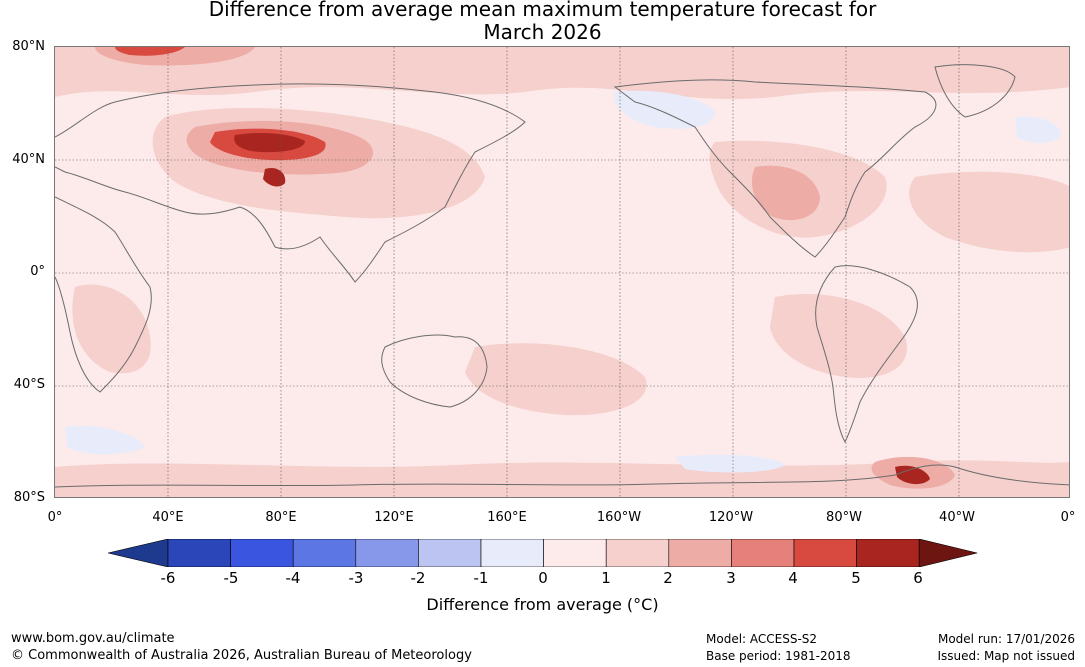 This screenshot has height=667, width=1085. Describe the element at coordinates (542, 32) in the screenshot. I see `title-line-2: March 2026` at that location.